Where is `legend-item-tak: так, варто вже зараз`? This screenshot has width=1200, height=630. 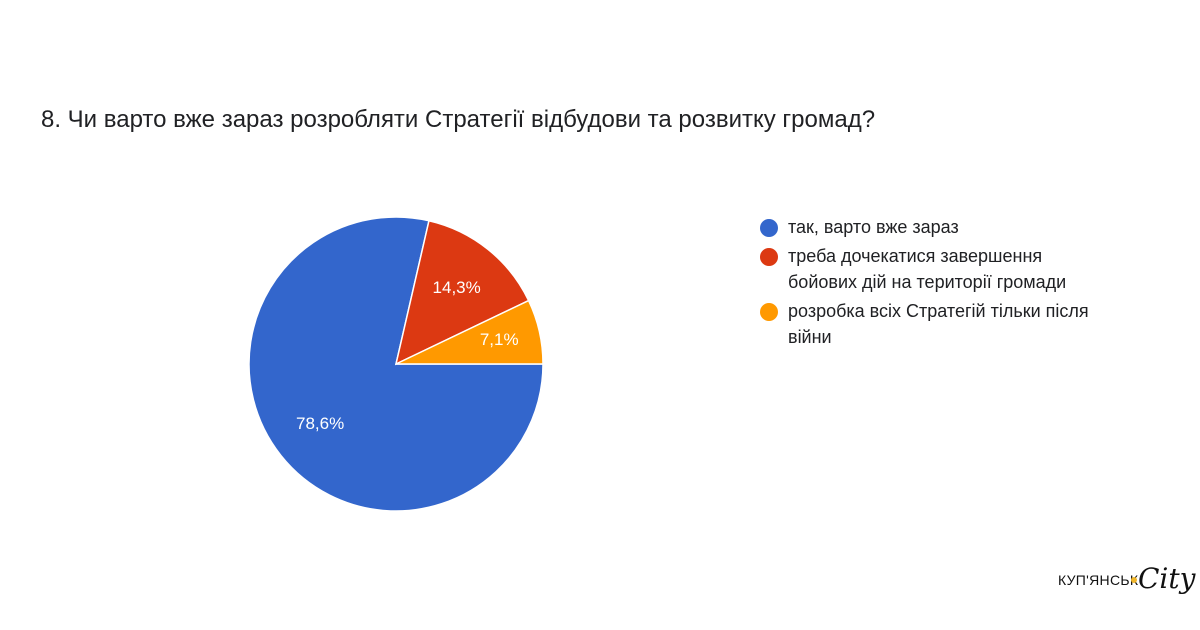 legend-item-tak: так, варто вже зараз is located at coordinates (940, 227).